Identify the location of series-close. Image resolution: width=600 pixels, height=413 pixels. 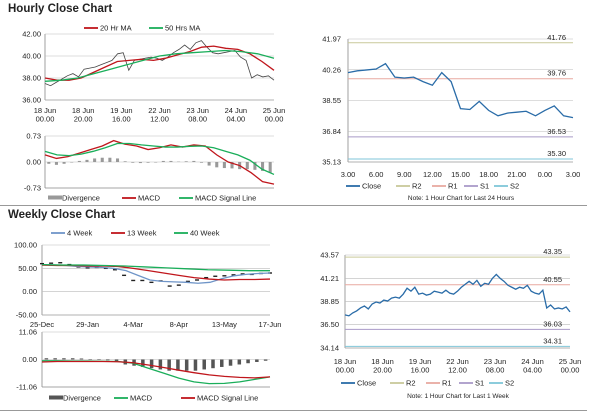
(457, 295).